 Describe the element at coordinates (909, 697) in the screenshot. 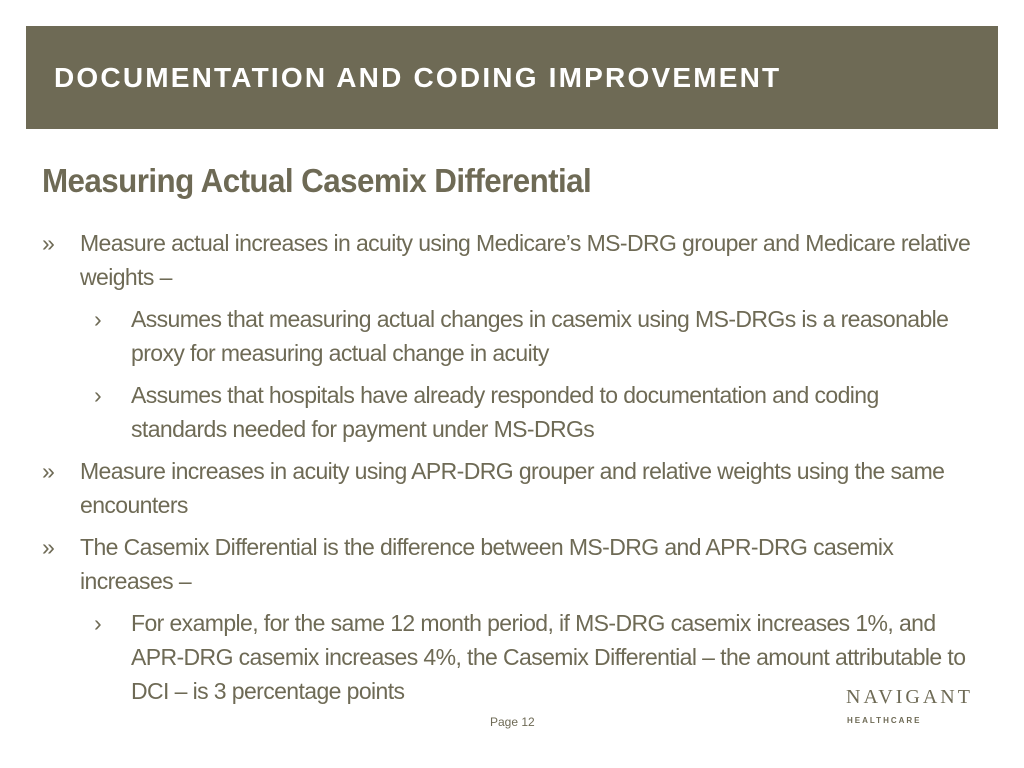

I see `logo-wordmark: NAVIGANT` at that location.